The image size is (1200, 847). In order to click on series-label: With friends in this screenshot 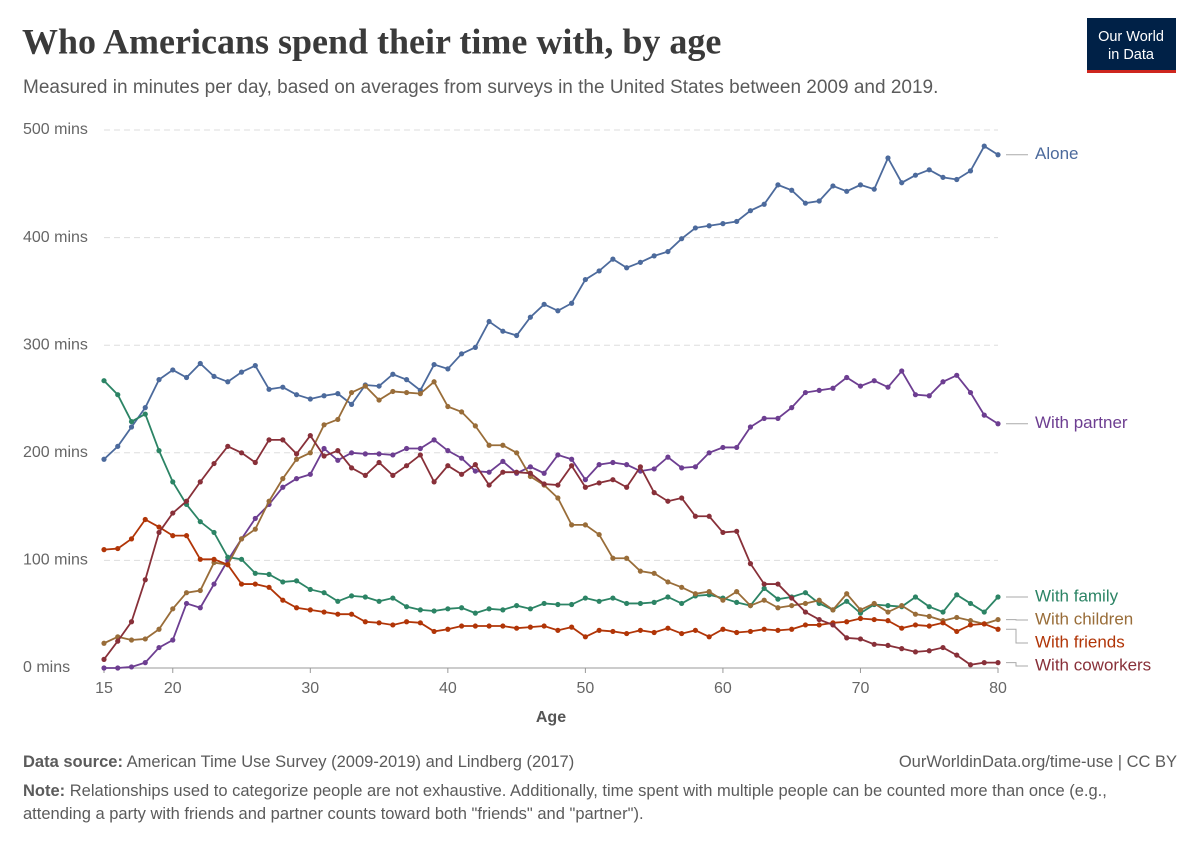, I will do `click(1080, 641)`.